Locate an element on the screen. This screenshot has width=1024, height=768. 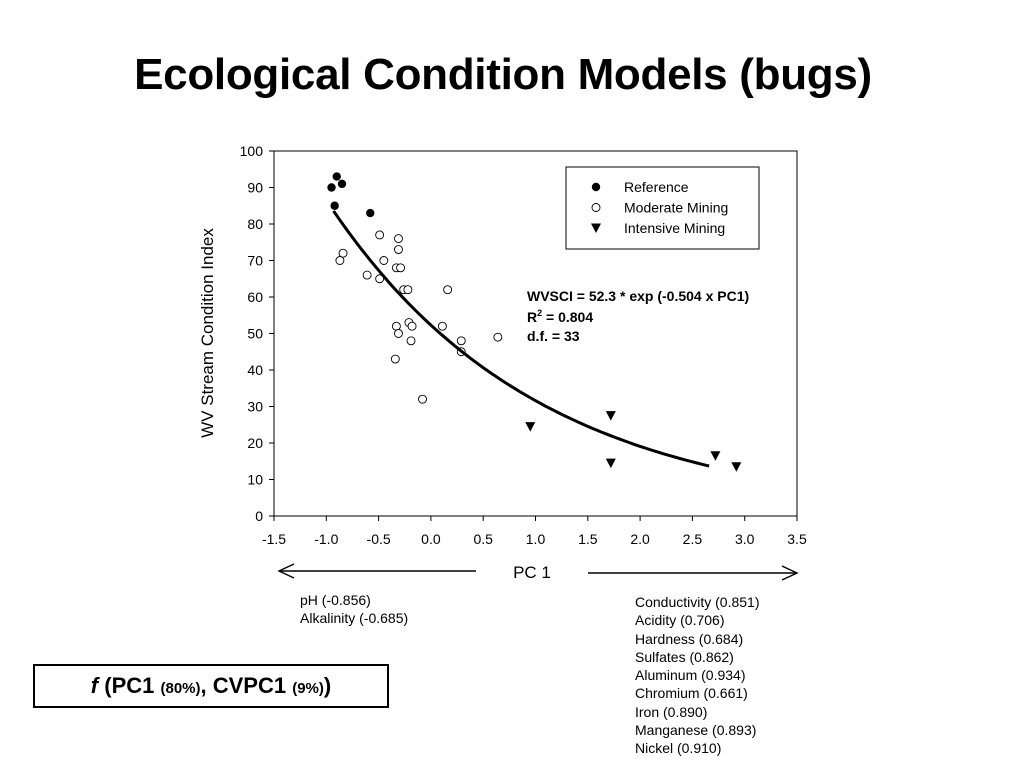
x-tick-label: -0.5 is located at coordinates (379, 539).